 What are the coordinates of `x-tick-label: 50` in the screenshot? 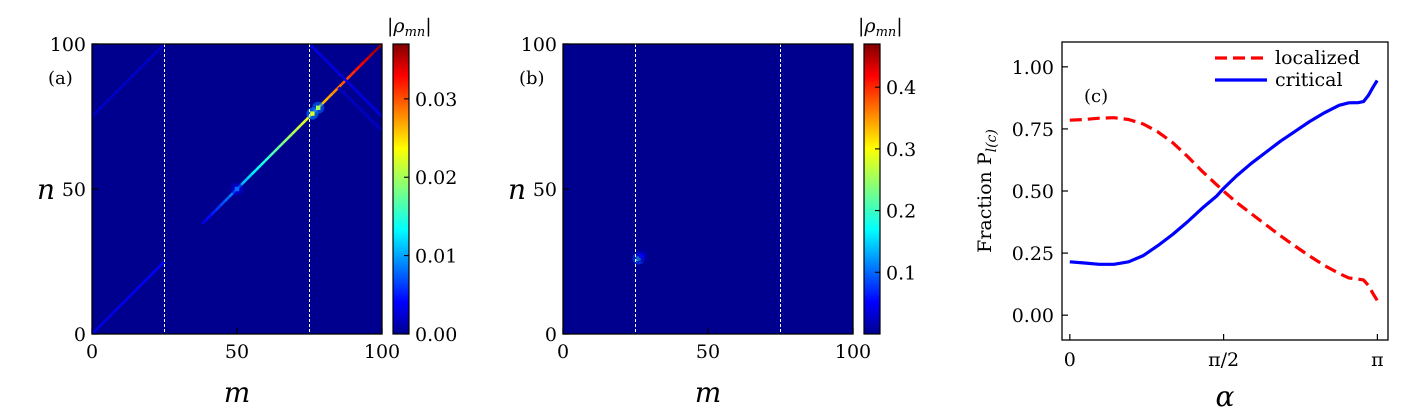 It's located at (708, 352).